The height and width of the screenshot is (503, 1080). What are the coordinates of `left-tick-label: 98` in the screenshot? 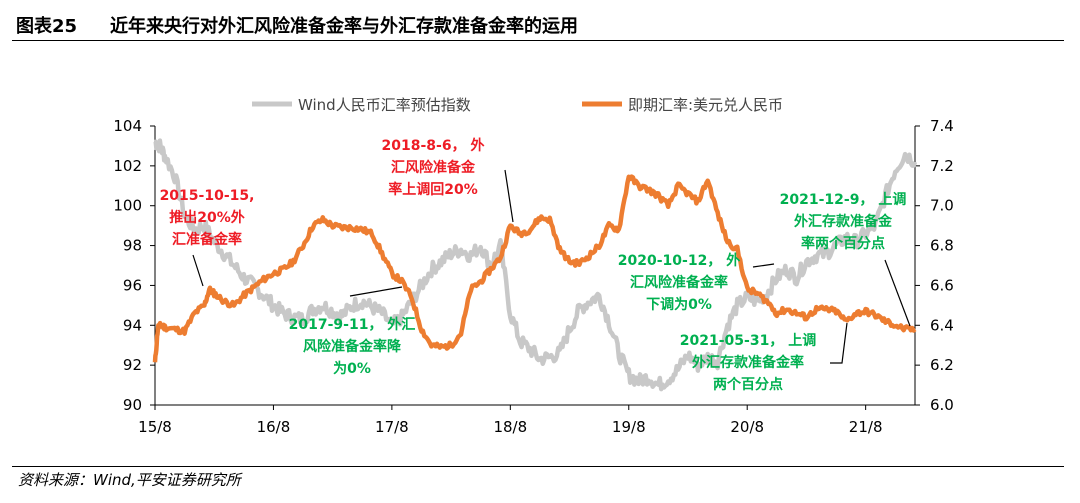 It's located at (132, 246).